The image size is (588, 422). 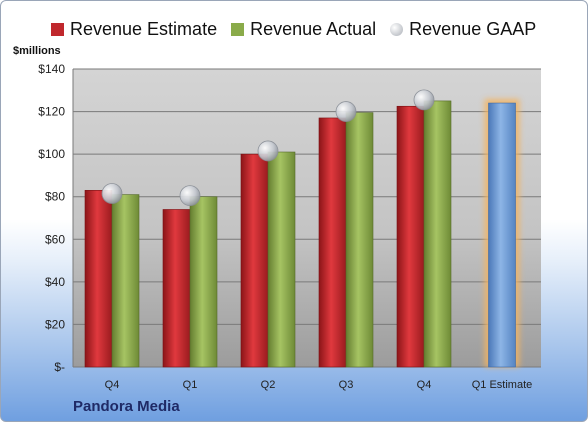 I want to click on y-tick-label: $-, so click(x=59, y=367).